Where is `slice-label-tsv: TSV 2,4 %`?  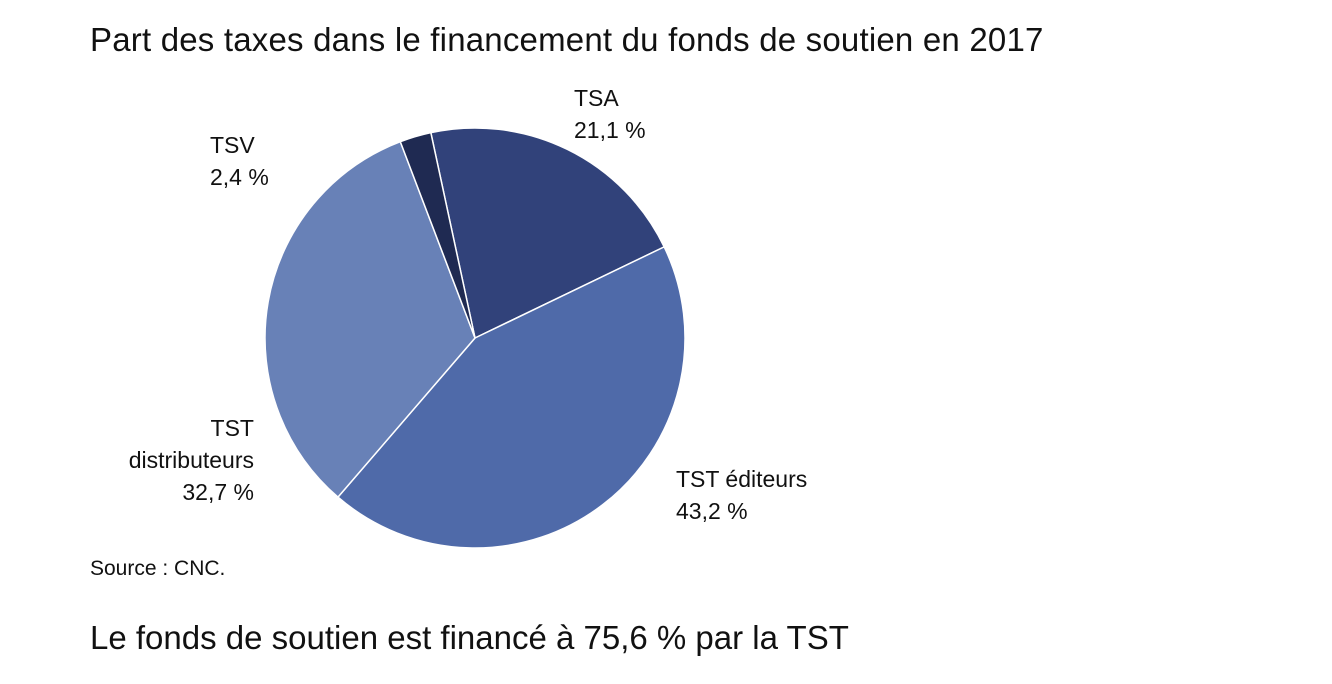
slice-label-tsv: TSV 2,4 % is located at coordinates (239, 161).